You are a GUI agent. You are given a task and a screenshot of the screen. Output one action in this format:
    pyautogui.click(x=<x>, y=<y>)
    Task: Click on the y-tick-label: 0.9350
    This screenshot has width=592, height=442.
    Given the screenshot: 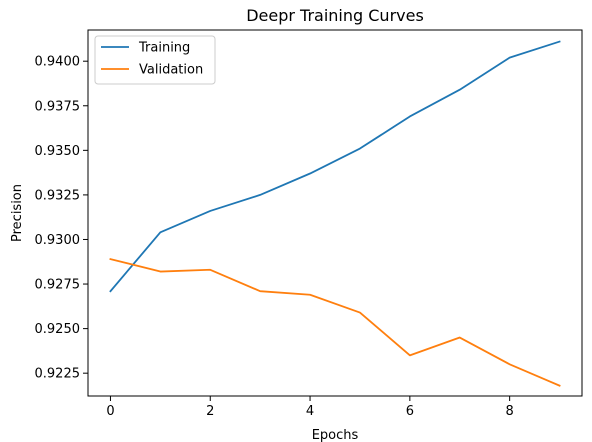 What is the action you would take?
    pyautogui.click(x=58, y=151)
    